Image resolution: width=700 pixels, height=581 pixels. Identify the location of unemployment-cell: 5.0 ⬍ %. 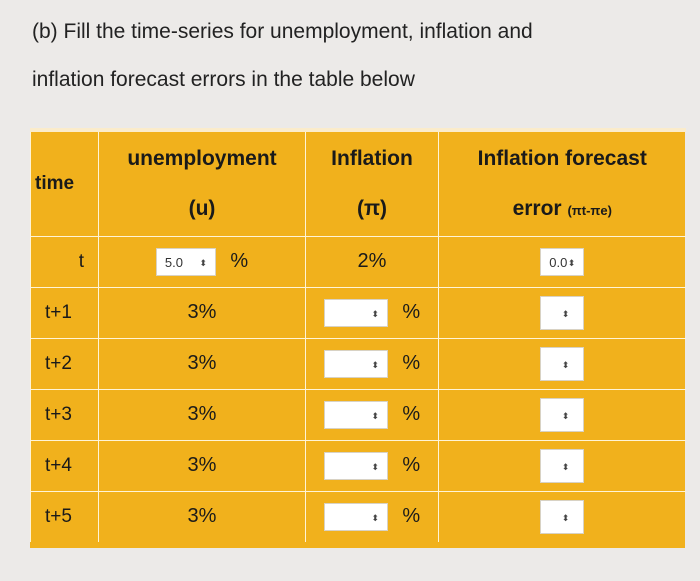
(202, 261).